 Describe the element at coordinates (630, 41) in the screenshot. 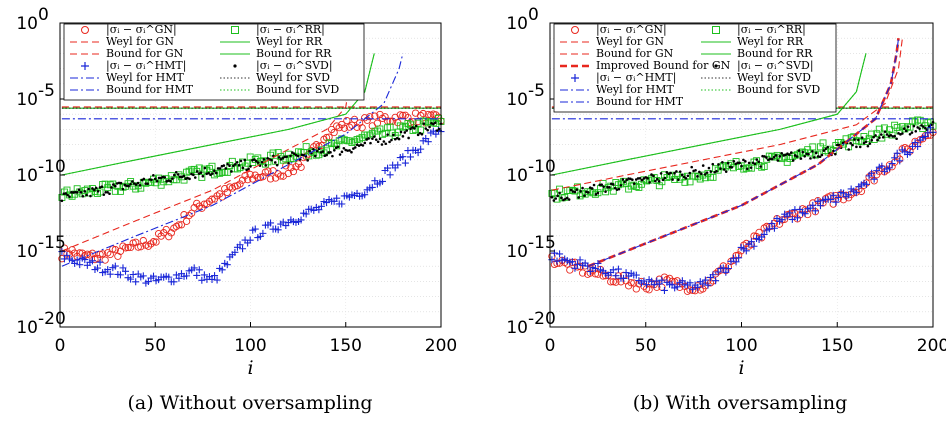

I see `legend-label: Weyl for GN` at that location.